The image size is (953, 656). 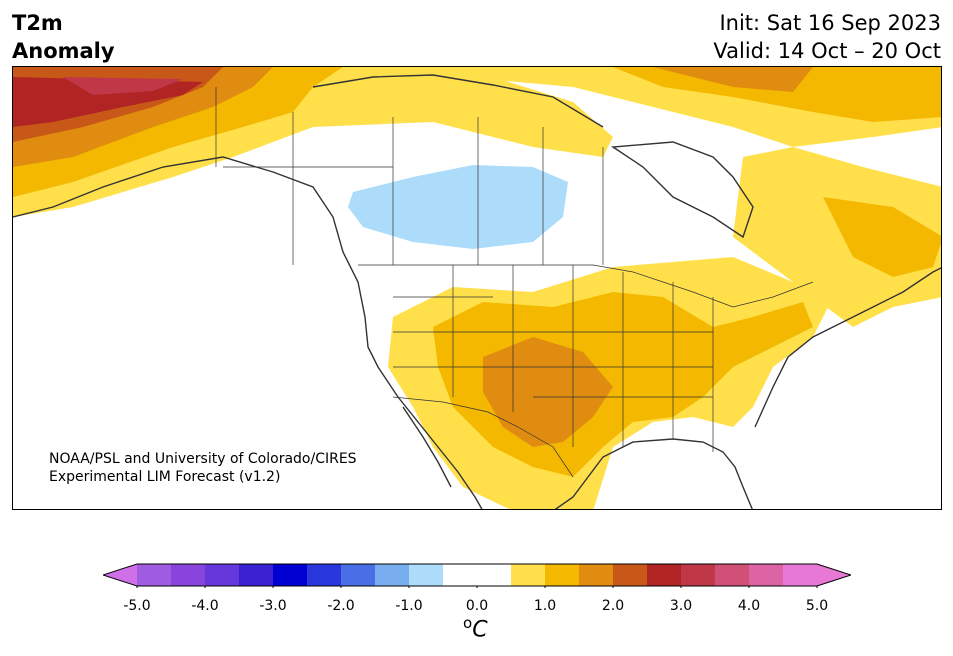 What do you see at coordinates (63, 37) in the screenshot?
I see `map-title: T2m Anomaly` at bounding box center [63, 37].